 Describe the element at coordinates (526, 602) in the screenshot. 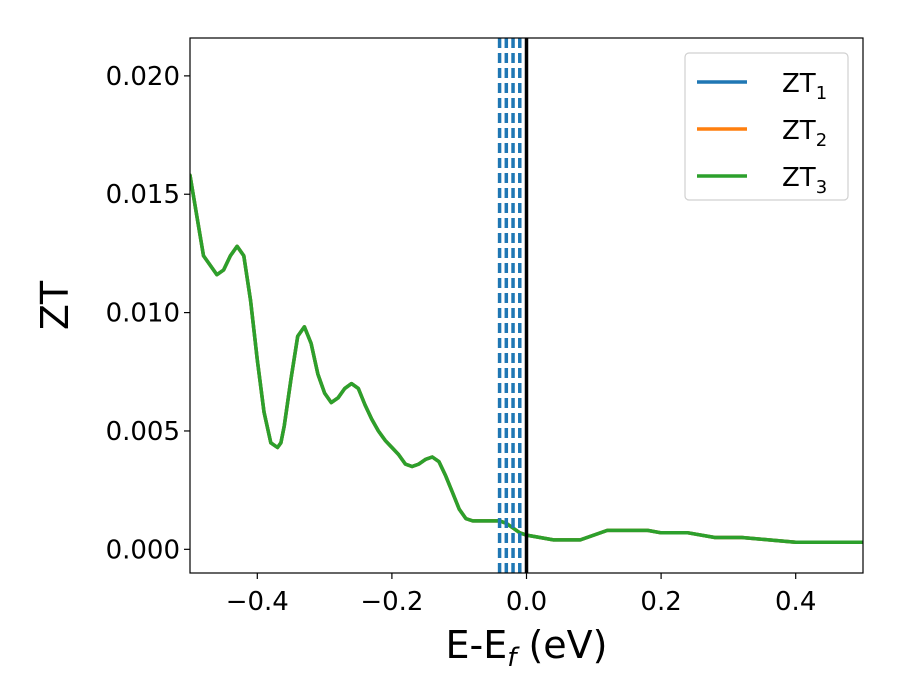

I see `x-tick-label: 0.0` at that location.